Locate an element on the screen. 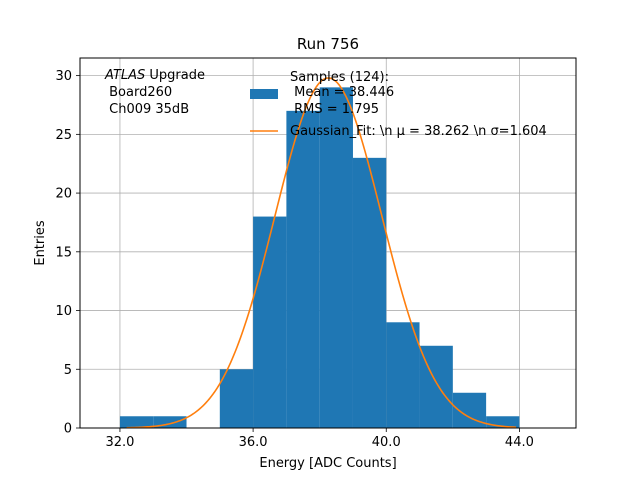  y-tick-label: 20 is located at coordinates (63, 194).